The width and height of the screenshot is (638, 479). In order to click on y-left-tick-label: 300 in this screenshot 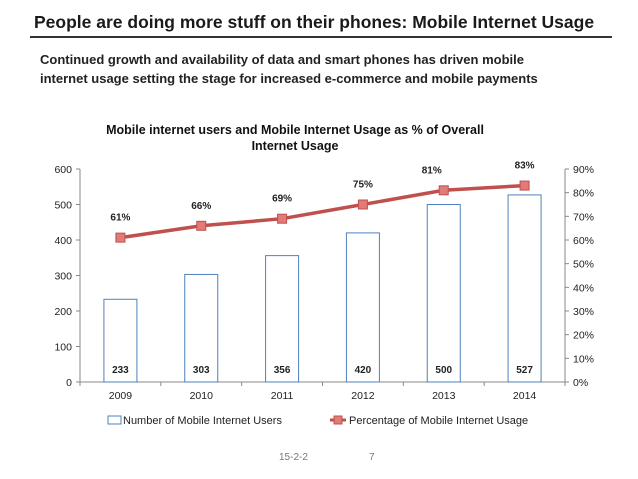, I will do `click(63, 277)`.